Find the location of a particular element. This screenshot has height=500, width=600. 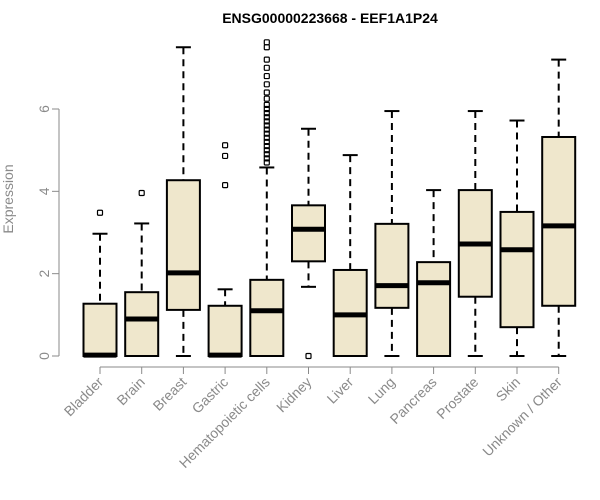

box-skin is located at coordinates (517, 238).